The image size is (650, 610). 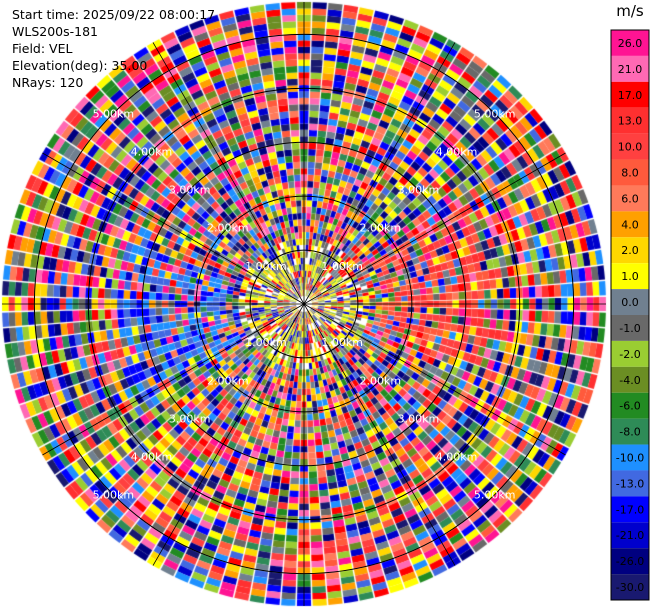 What do you see at coordinates (55, 31) in the screenshot?
I see `instrument-label: WLS200s-181` at bounding box center [55, 31].